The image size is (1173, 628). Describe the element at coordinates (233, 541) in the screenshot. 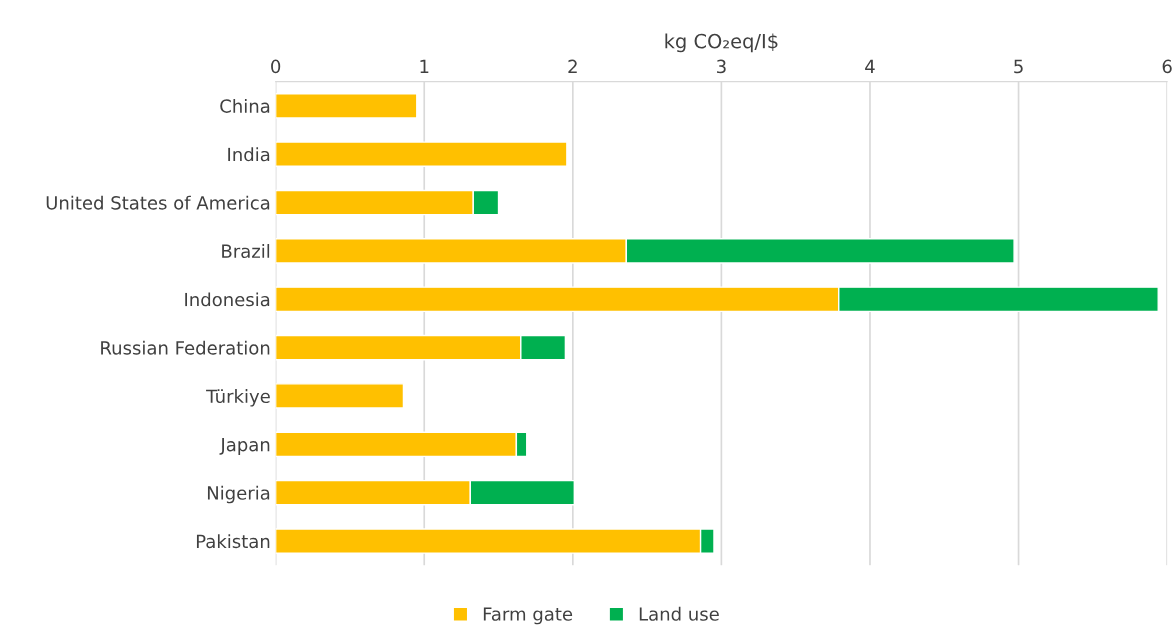

I see `y-tick-label: Pakistan` at that location.